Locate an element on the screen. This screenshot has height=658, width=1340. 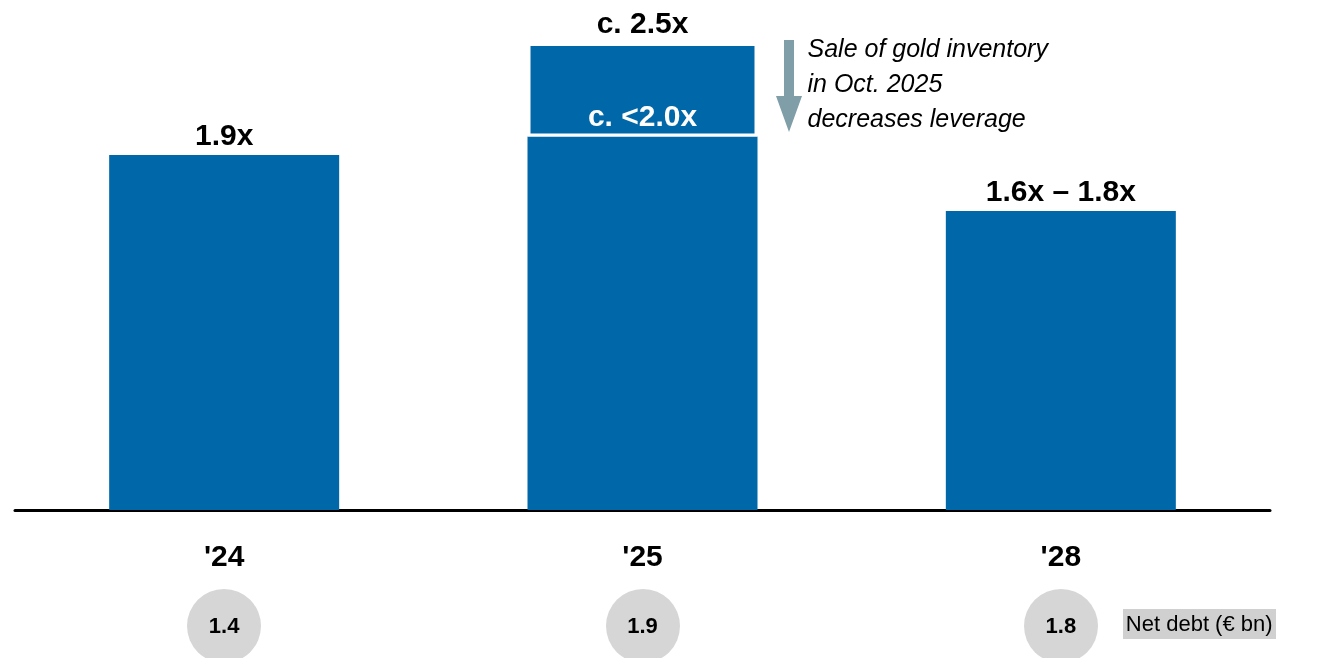
text: 1.4 is located at coordinates (224, 623).